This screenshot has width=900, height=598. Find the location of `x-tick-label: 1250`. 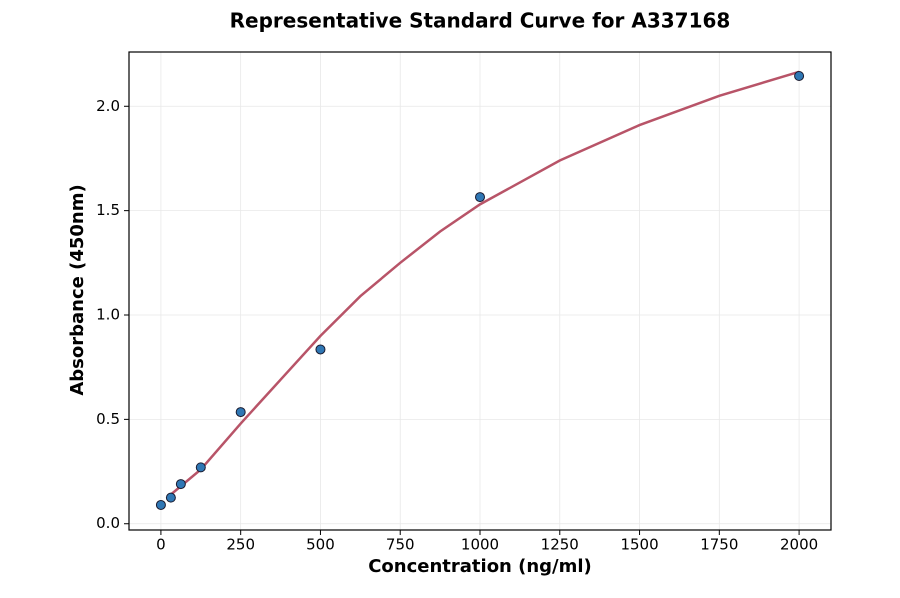

x-tick-label: 1250 is located at coordinates (560, 545).